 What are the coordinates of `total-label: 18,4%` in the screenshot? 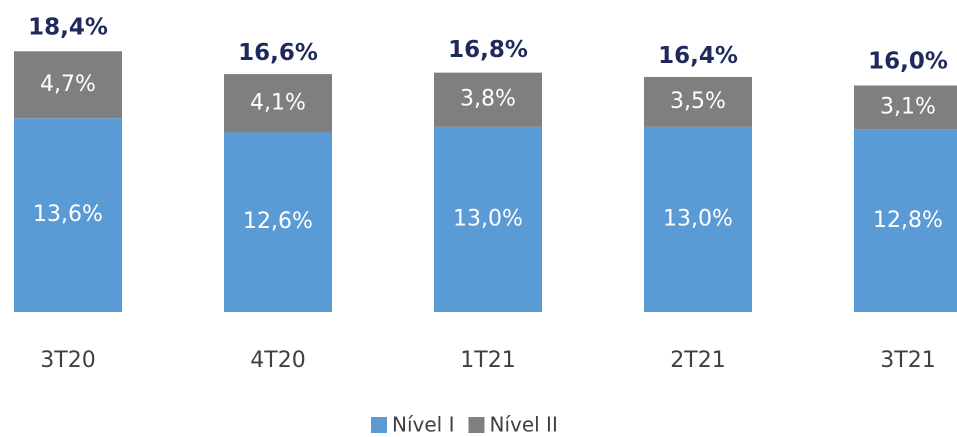 It's located at (68, 27).